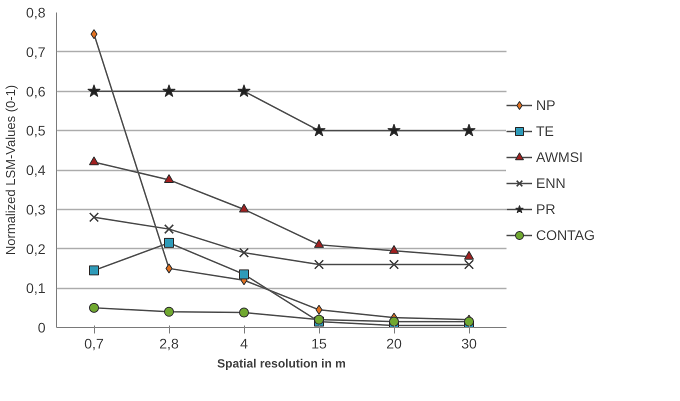 The width and height of the screenshot is (680, 401). Describe the element at coordinates (10, 170) in the screenshot. I see `y-axis-title: Normalized LSM-Values (0-1)` at that location.